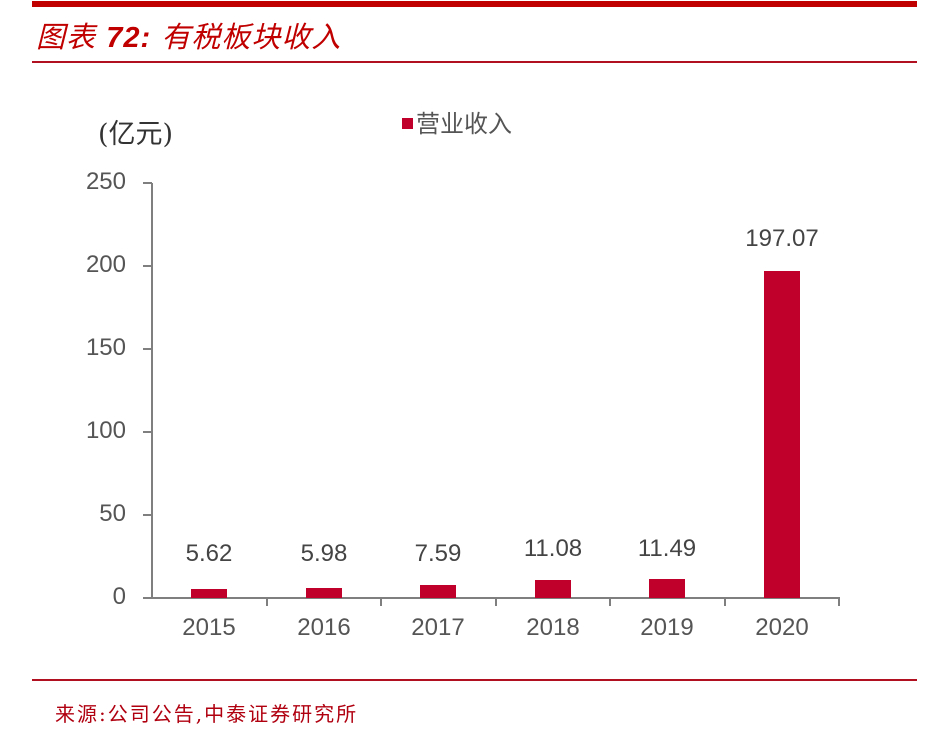  Describe the element at coordinates (152, 391) in the screenshot. I see `y-axis` at that location.